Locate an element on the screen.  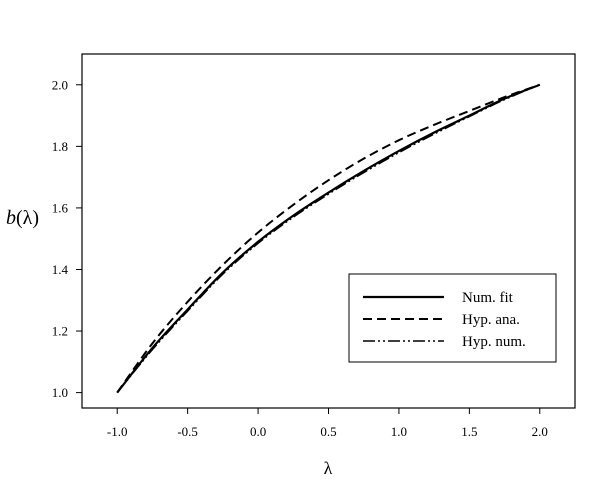
legend-label: Hyp. num. is located at coordinates (494, 342).